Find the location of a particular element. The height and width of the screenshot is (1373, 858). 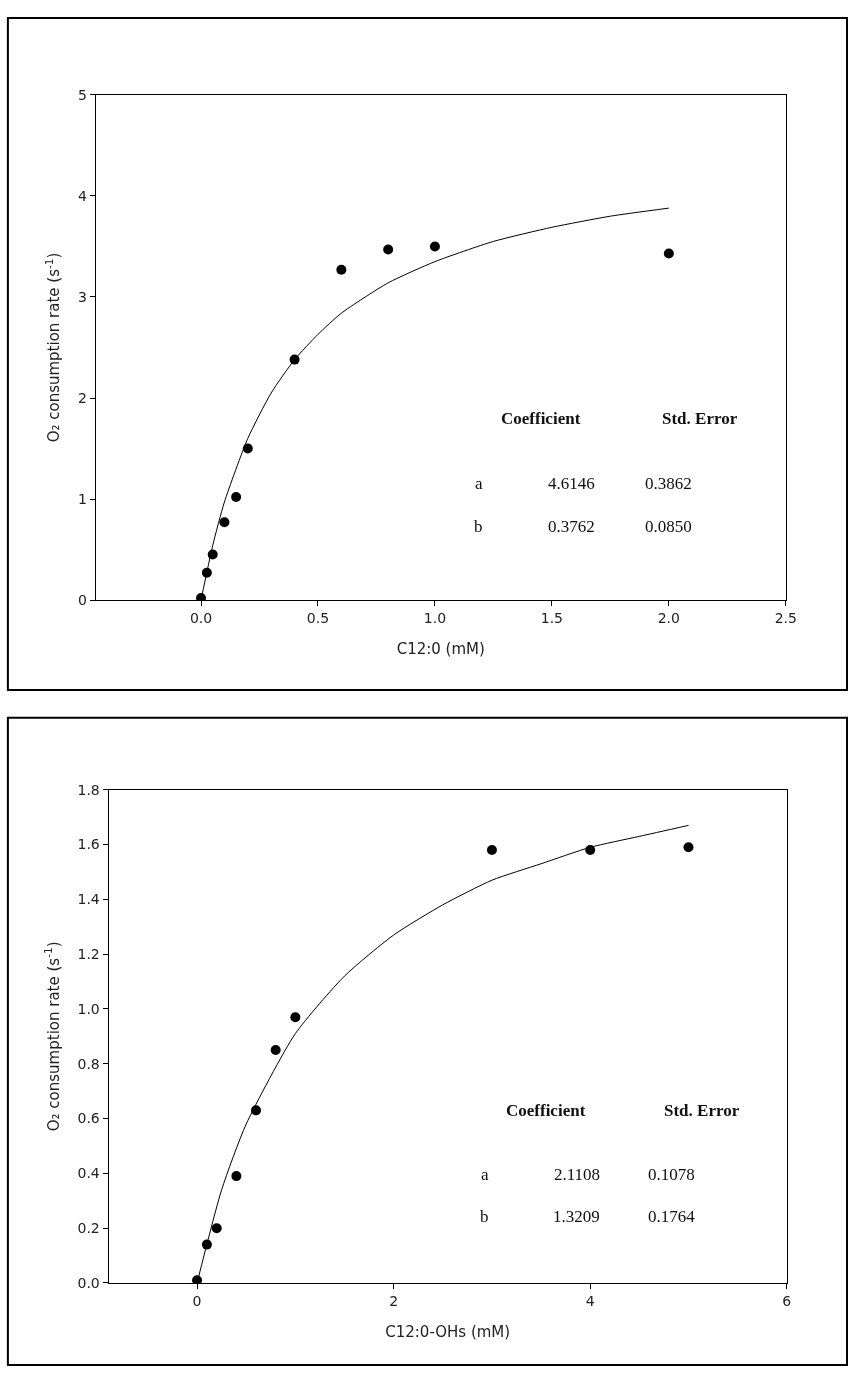

annotation: 0.3762 is located at coordinates (571, 526).